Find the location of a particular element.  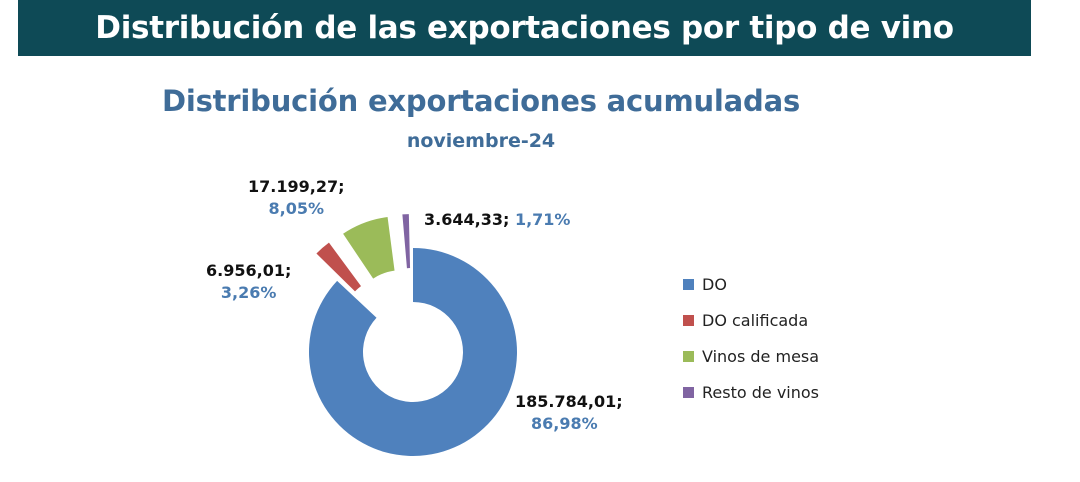

slice-do-calificada is located at coordinates (339, 267).